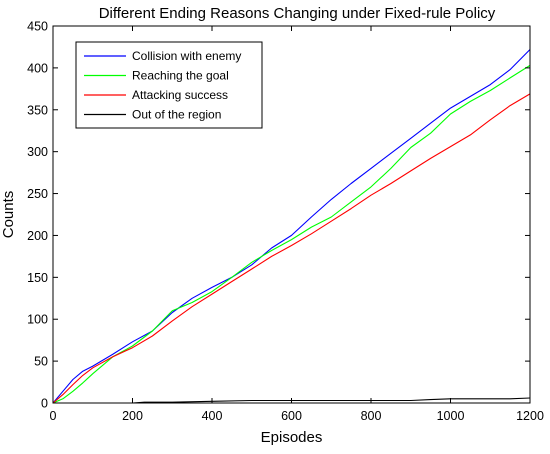 The height and width of the screenshot is (454, 550). Describe the element at coordinates (41, 362) in the screenshot. I see `y-tick-label: 50` at that location.